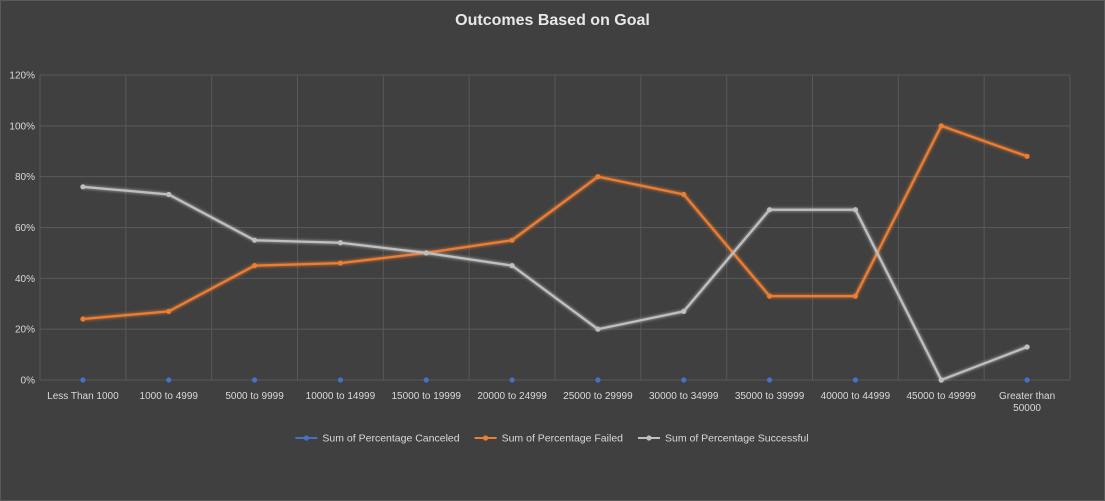 The width and height of the screenshot is (1105, 501). What do you see at coordinates (25, 177) in the screenshot?
I see `y-tick-label: 80%` at bounding box center [25, 177].